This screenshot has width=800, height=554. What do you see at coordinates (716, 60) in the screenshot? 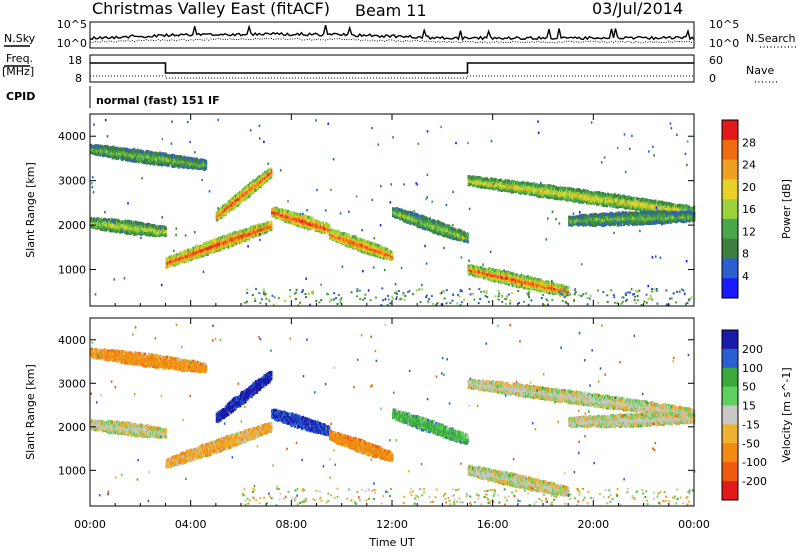
I see `nave-tick-top: 60` at bounding box center [716, 60].